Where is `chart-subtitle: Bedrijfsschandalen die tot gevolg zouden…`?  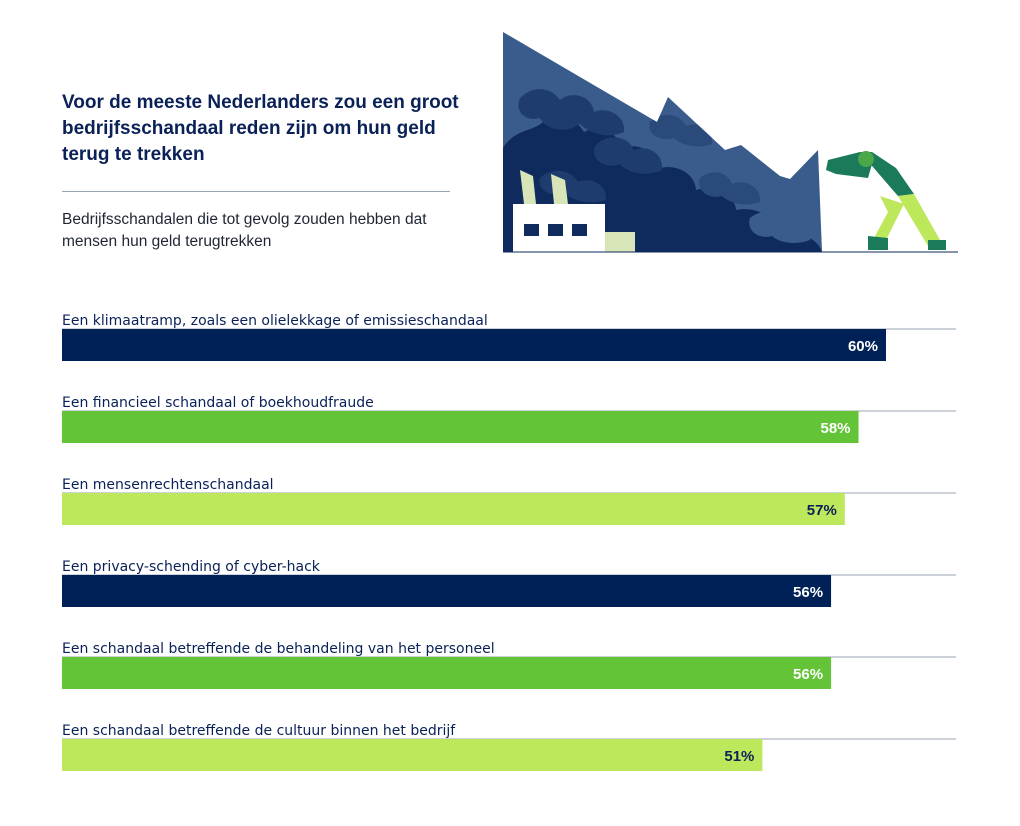 chart-subtitle: Bedrijfsschandalen die tot gevolg zouden… is located at coordinates (244, 230).